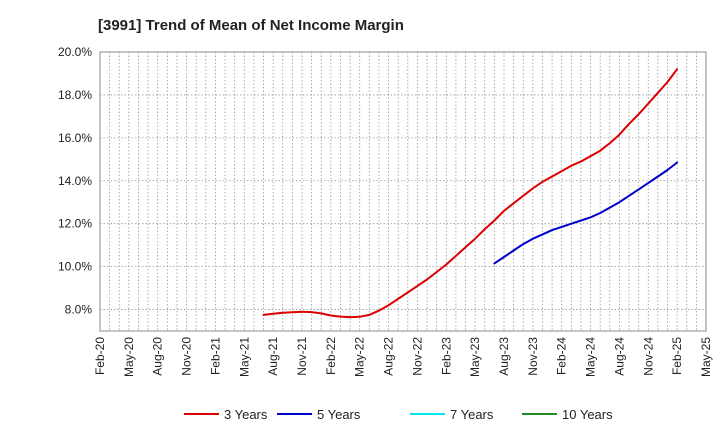  What do you see at coordinates (129, 357) in the screenshot?
I see `x-tick-label: May-20` at bounding box center [129, 357].